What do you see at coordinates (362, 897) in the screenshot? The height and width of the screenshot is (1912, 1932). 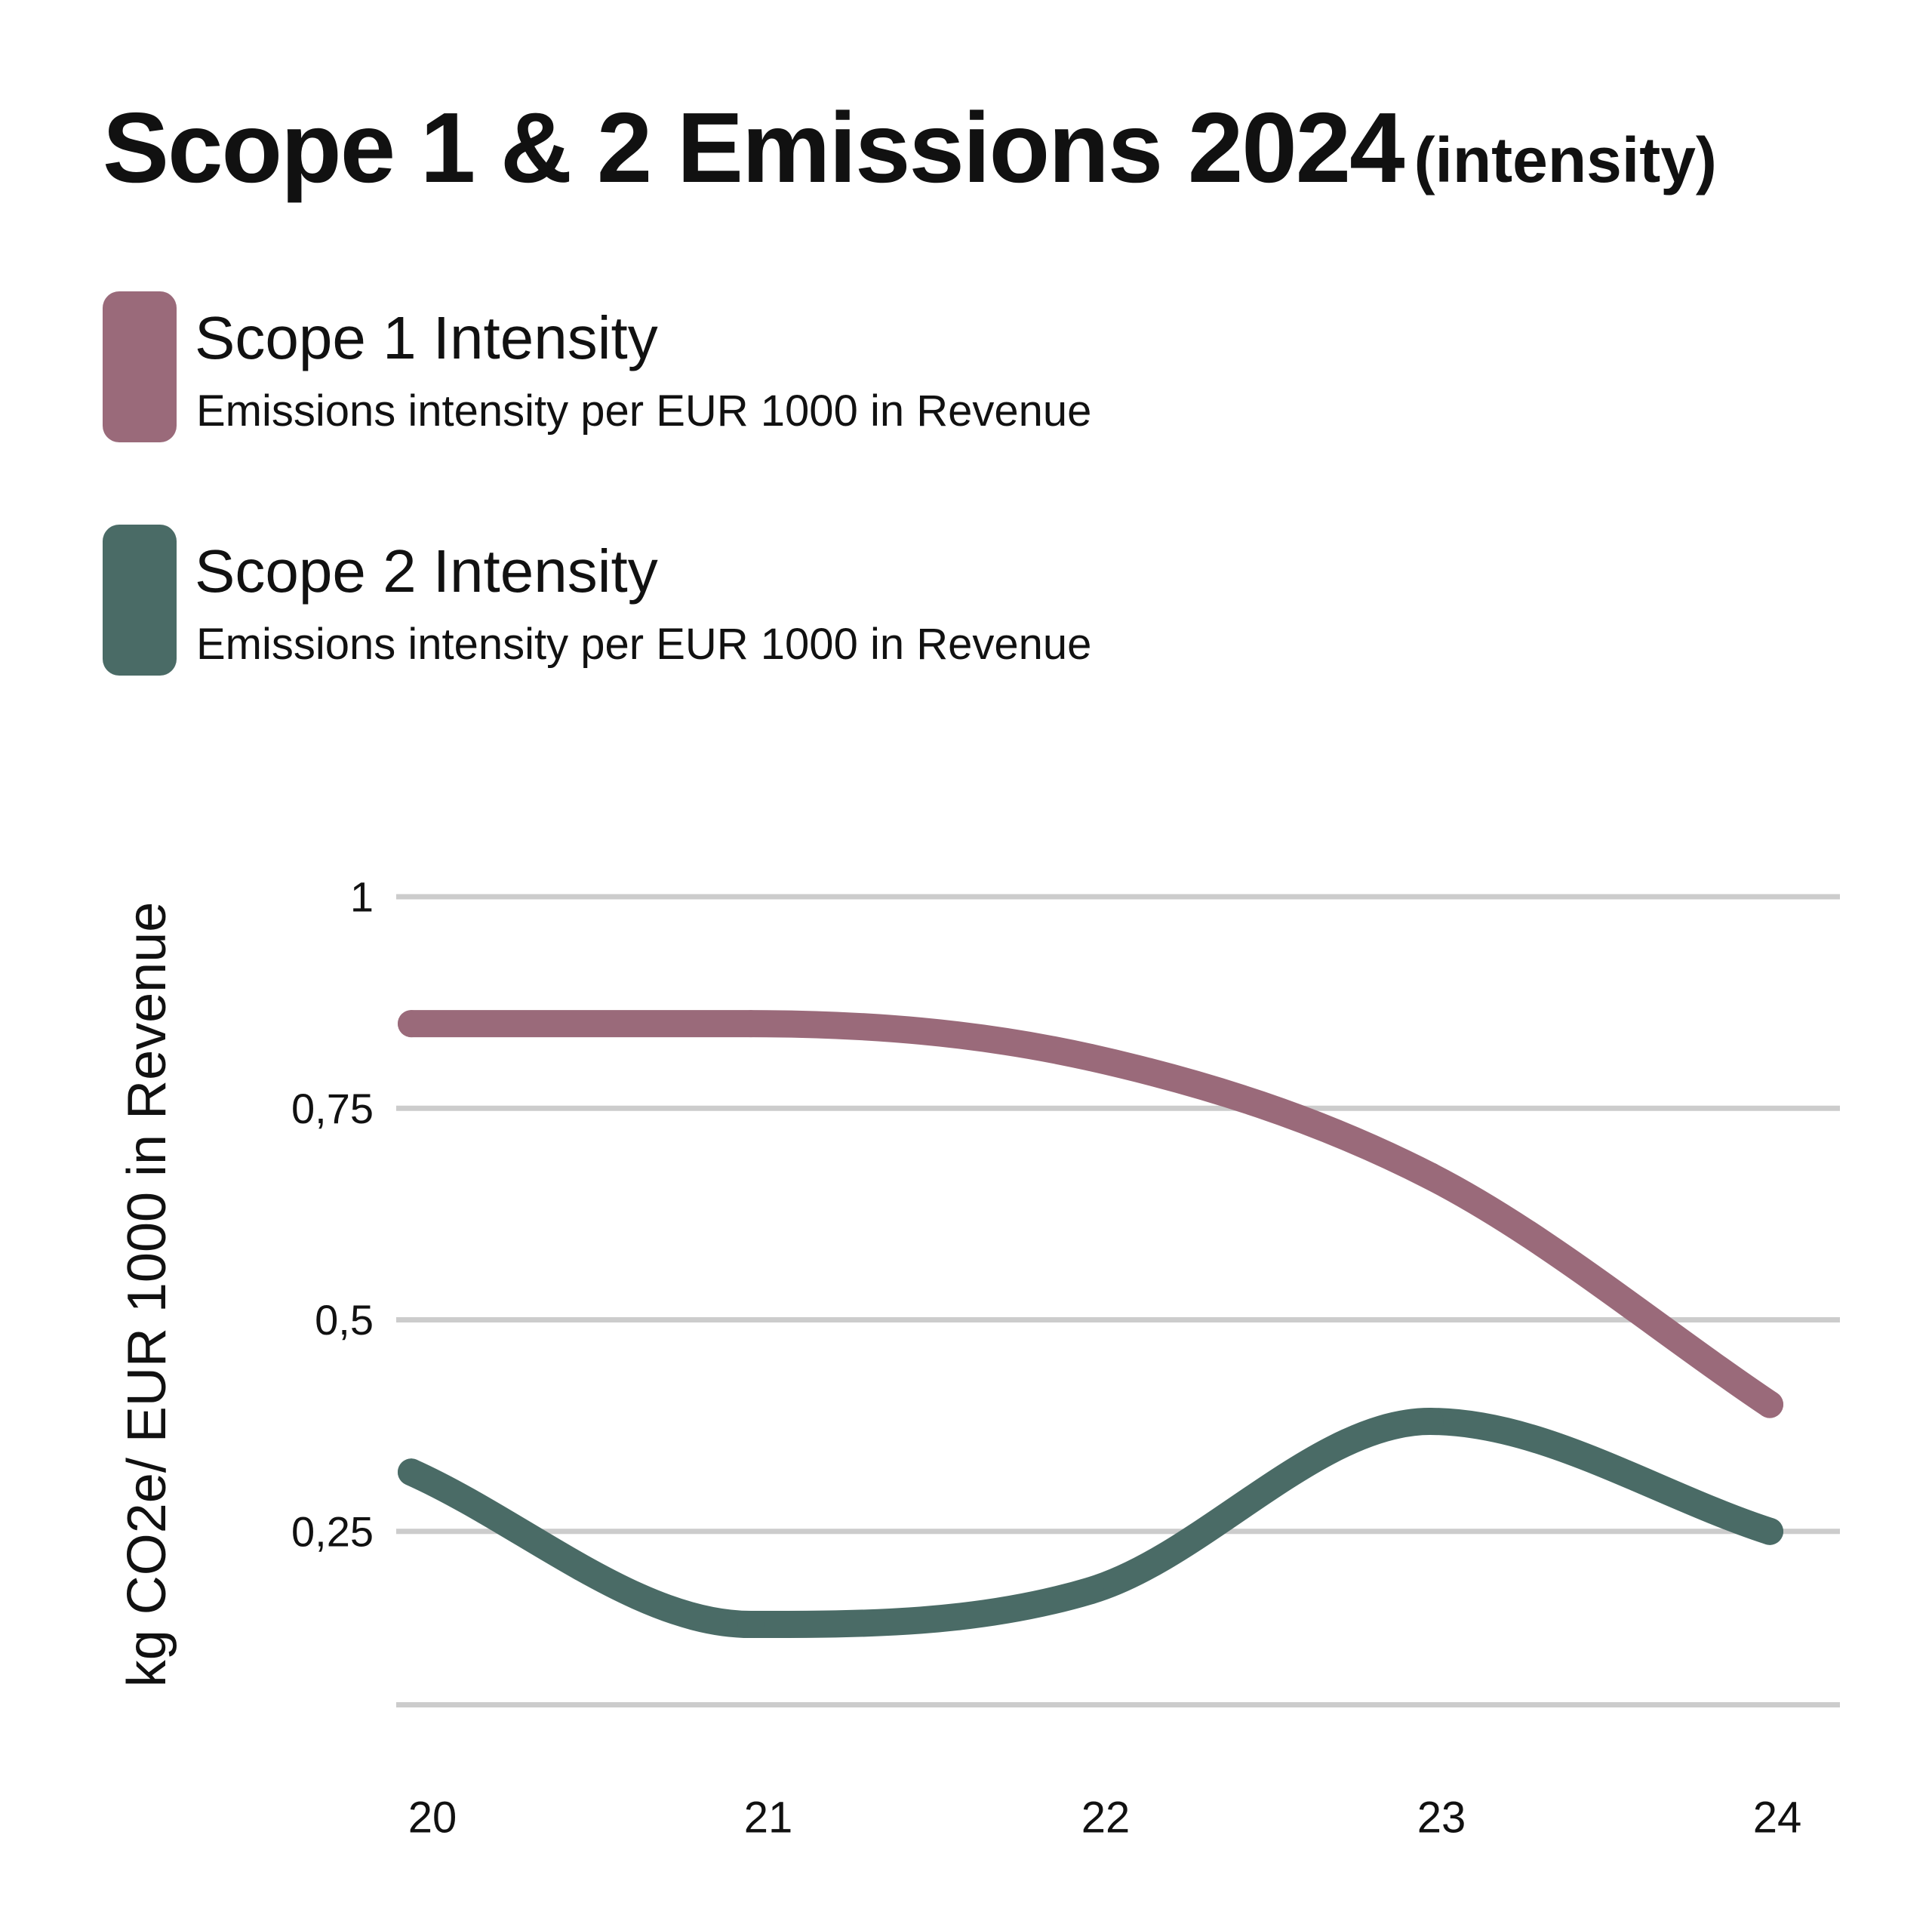 I see `y-tick-label: 1` at bounding box center [362, 897].